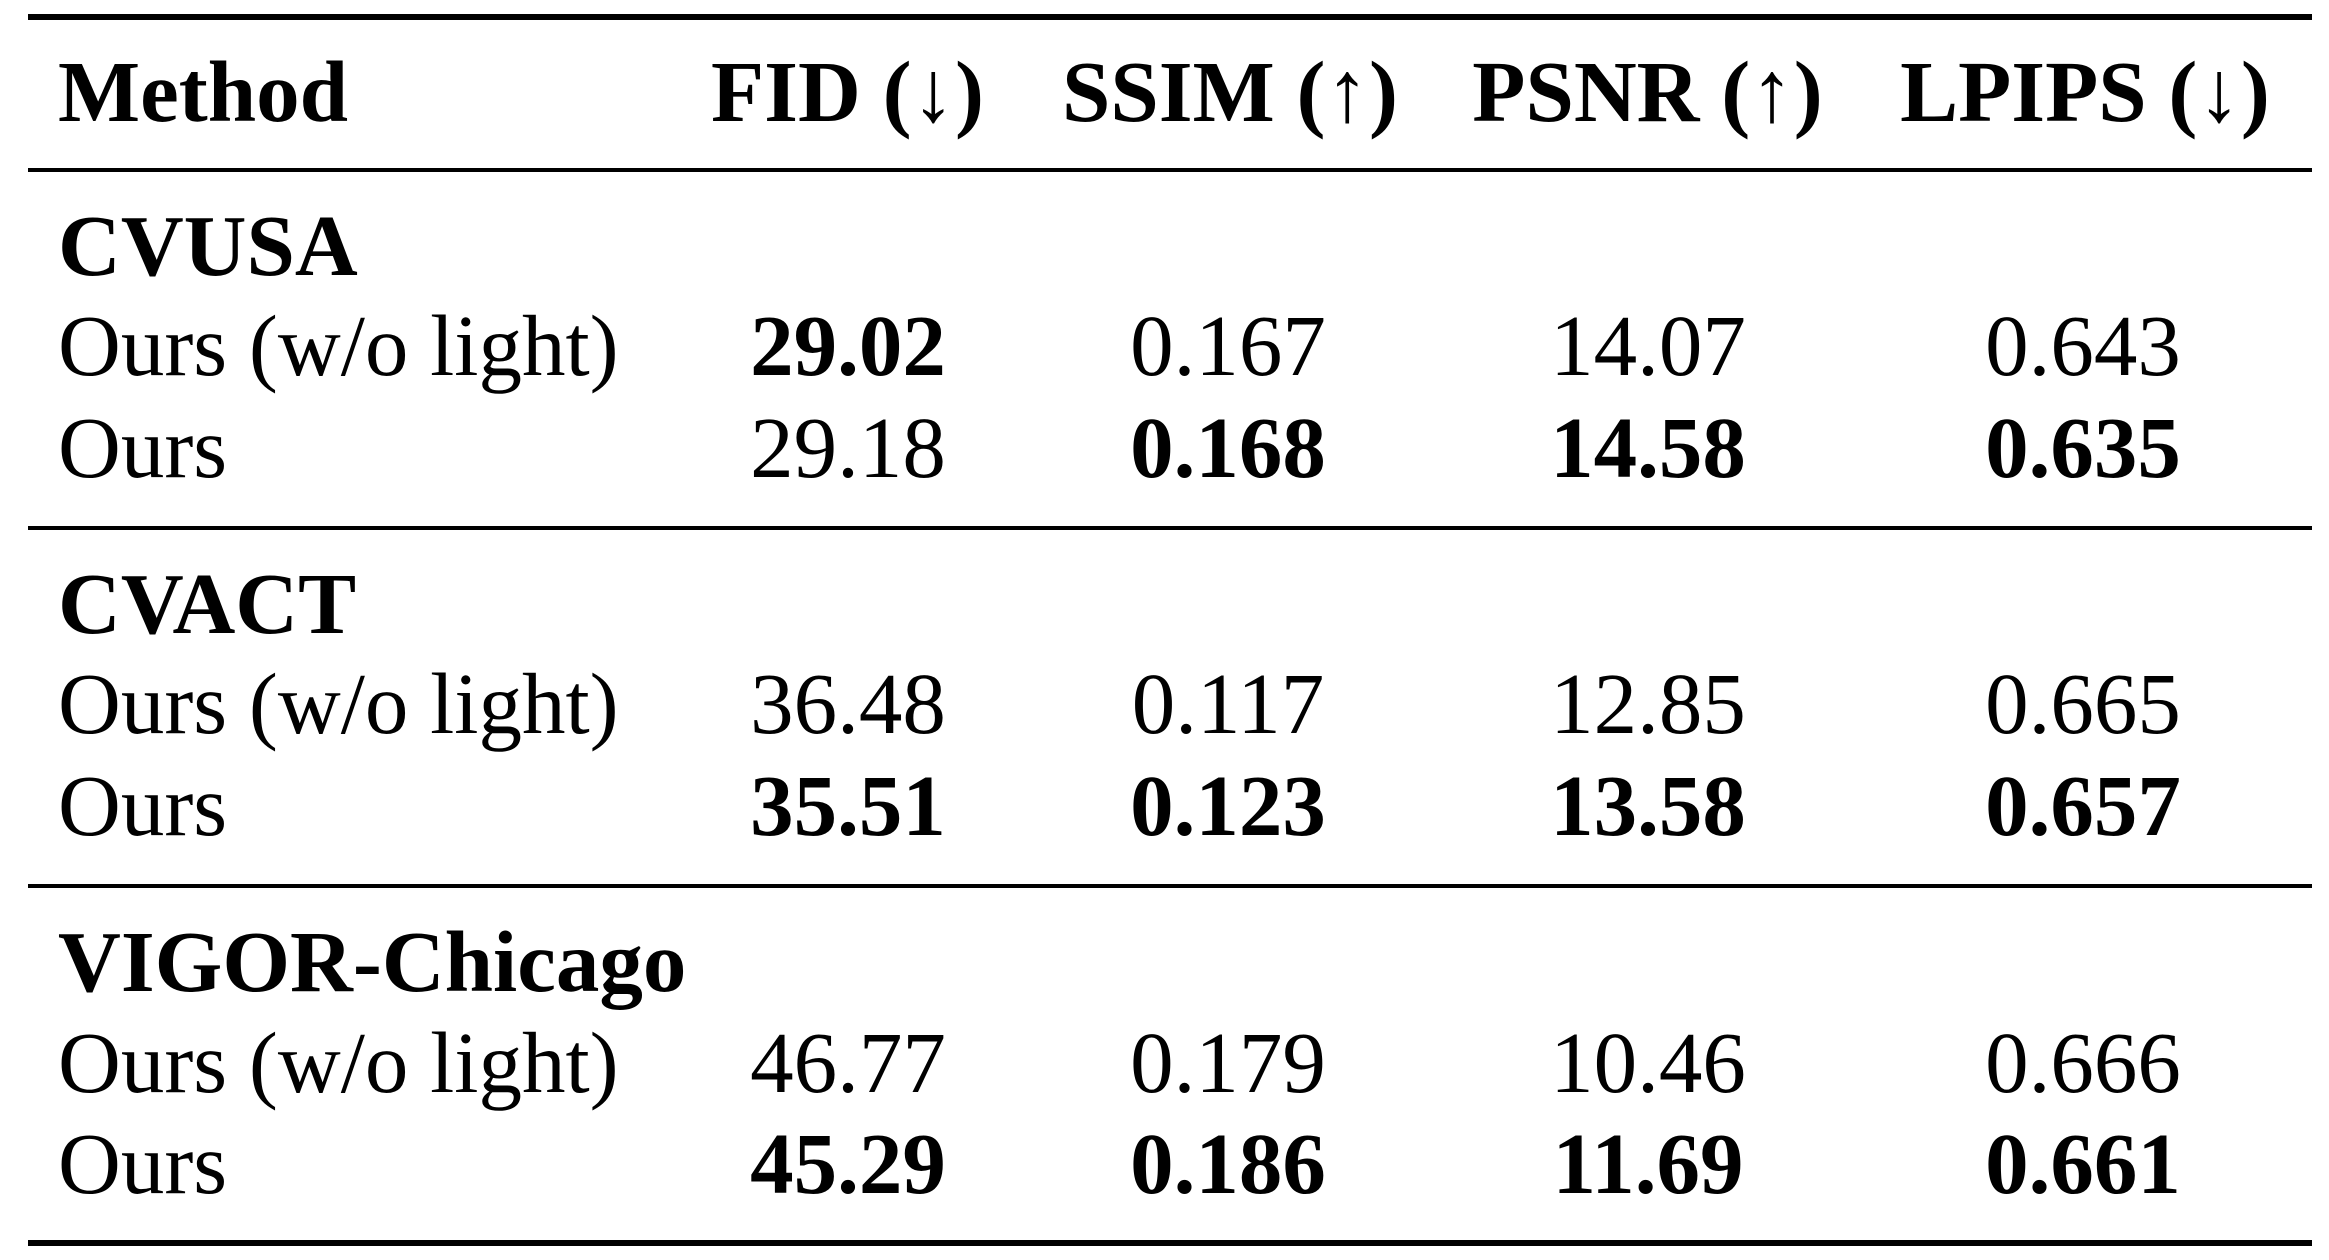  Describe the element at coordinates (2083, 805) in the screenshot. I see `row-lpips: 0.657` at that location.